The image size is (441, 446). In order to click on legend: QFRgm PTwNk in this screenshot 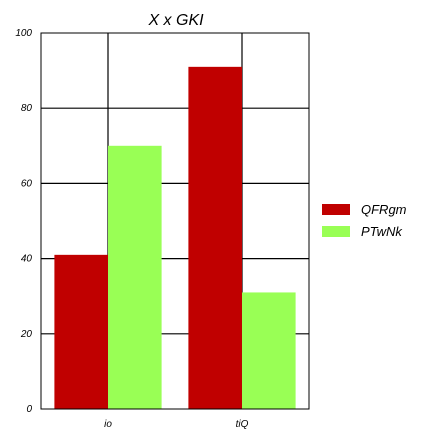, I will do `click(364, 220)`.